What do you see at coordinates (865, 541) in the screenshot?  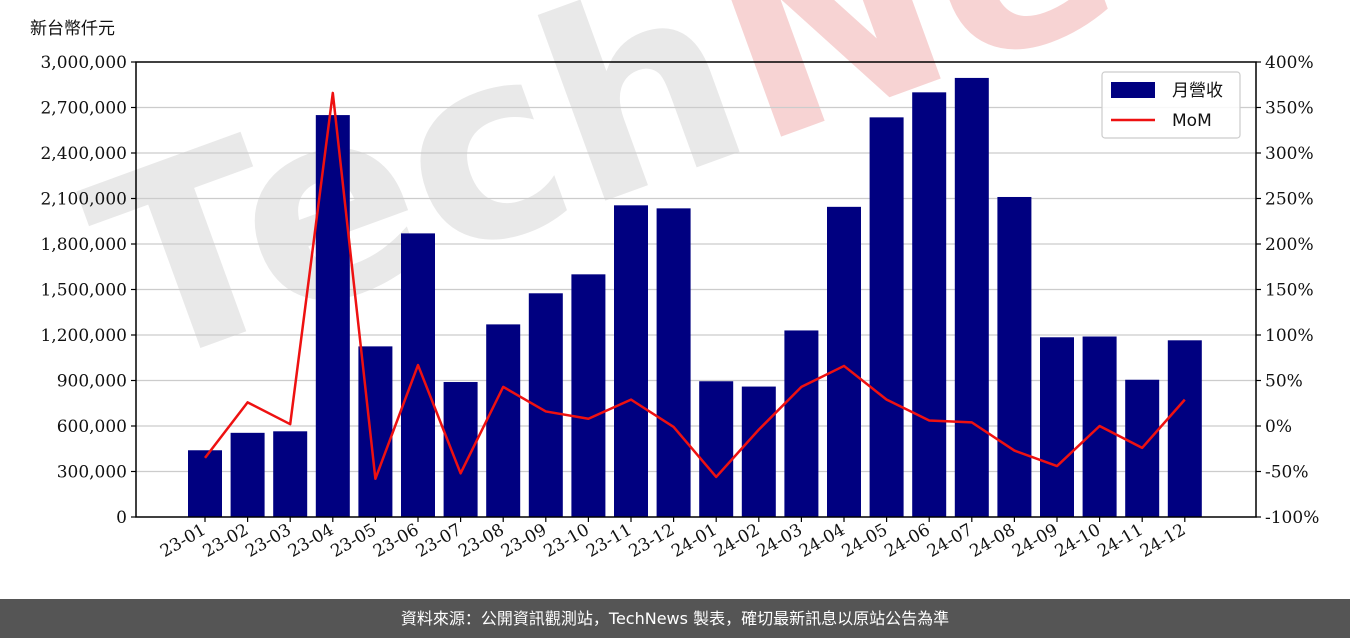 I see `x-tick-label: 24-05` at bounding box center [865, 541].